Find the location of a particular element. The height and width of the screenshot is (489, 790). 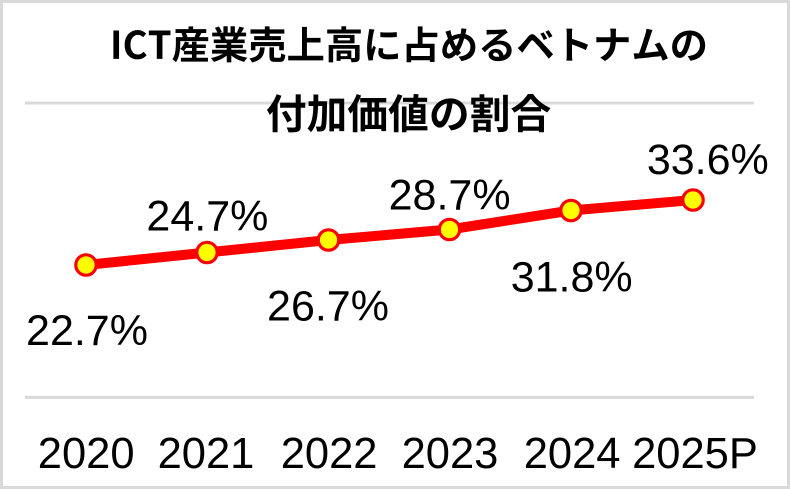

svg-text: 2024 is located at coordinates (572, 454).